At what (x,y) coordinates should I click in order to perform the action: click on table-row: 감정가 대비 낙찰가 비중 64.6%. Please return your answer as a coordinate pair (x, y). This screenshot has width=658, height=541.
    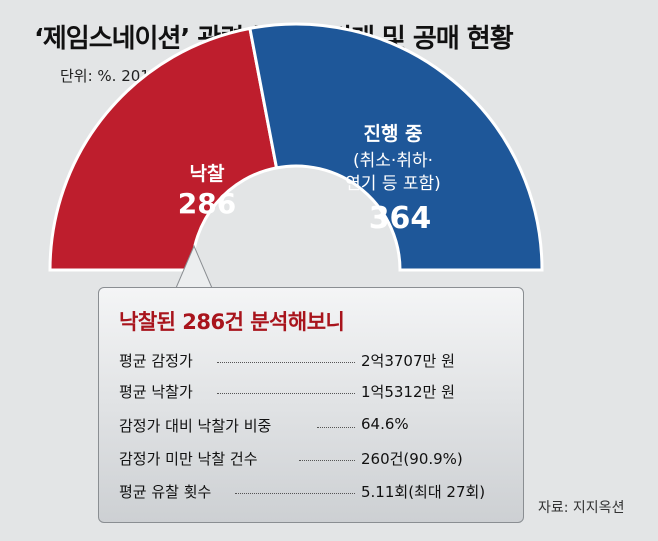
    Looking at the image, I should click on (315, 427).